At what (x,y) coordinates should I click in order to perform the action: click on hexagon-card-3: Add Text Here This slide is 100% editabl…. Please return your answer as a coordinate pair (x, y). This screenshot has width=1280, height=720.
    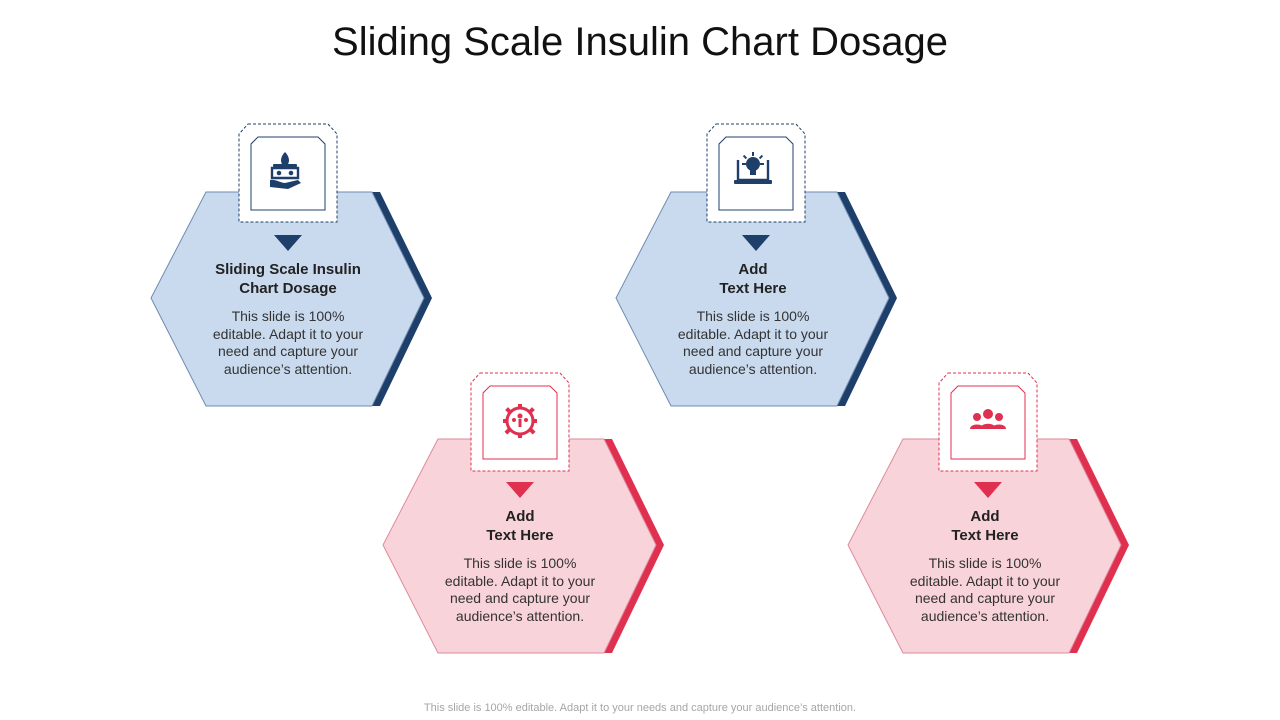
    Looking at the image, I should click on (525, 510).